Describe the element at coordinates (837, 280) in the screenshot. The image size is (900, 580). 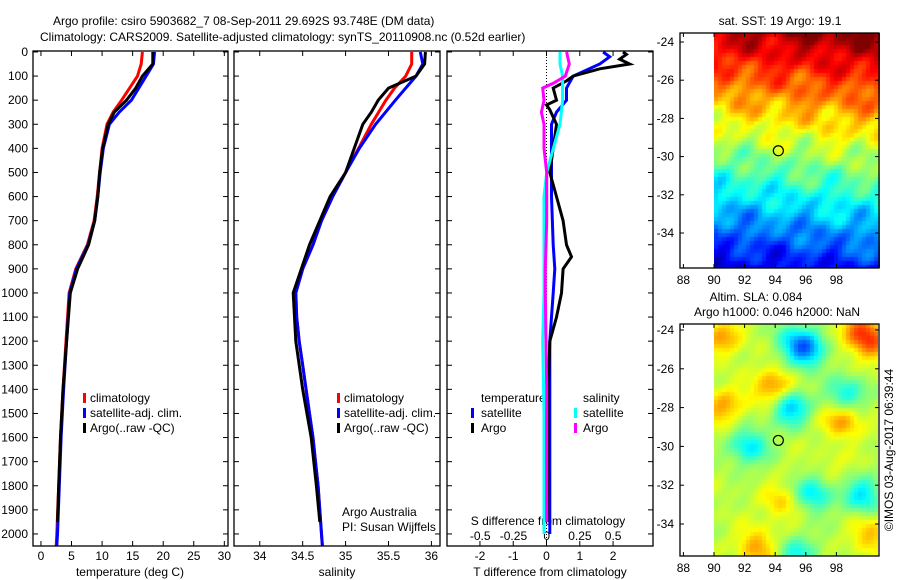
I see `map-lon-tick-label: 98` at that location.